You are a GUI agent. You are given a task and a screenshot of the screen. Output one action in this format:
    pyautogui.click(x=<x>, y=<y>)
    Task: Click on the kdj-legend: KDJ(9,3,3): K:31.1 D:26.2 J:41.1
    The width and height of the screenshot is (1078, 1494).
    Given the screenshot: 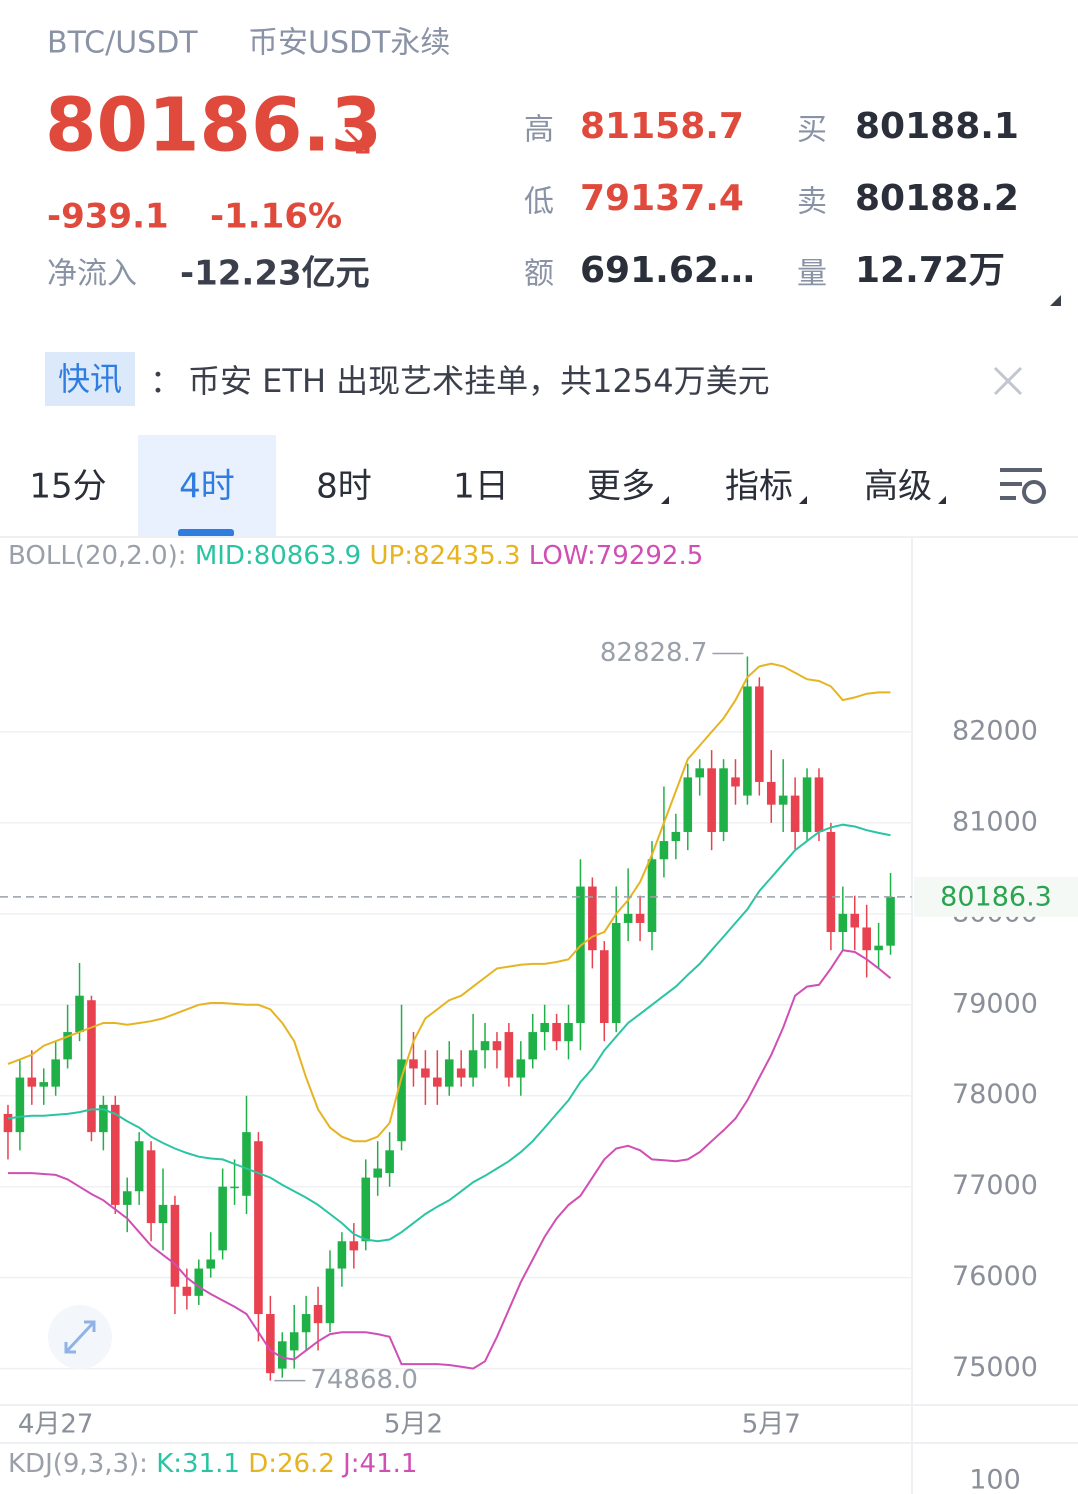 What is the action you would take?
    pyautogui.click(x=212, y=1464)
    